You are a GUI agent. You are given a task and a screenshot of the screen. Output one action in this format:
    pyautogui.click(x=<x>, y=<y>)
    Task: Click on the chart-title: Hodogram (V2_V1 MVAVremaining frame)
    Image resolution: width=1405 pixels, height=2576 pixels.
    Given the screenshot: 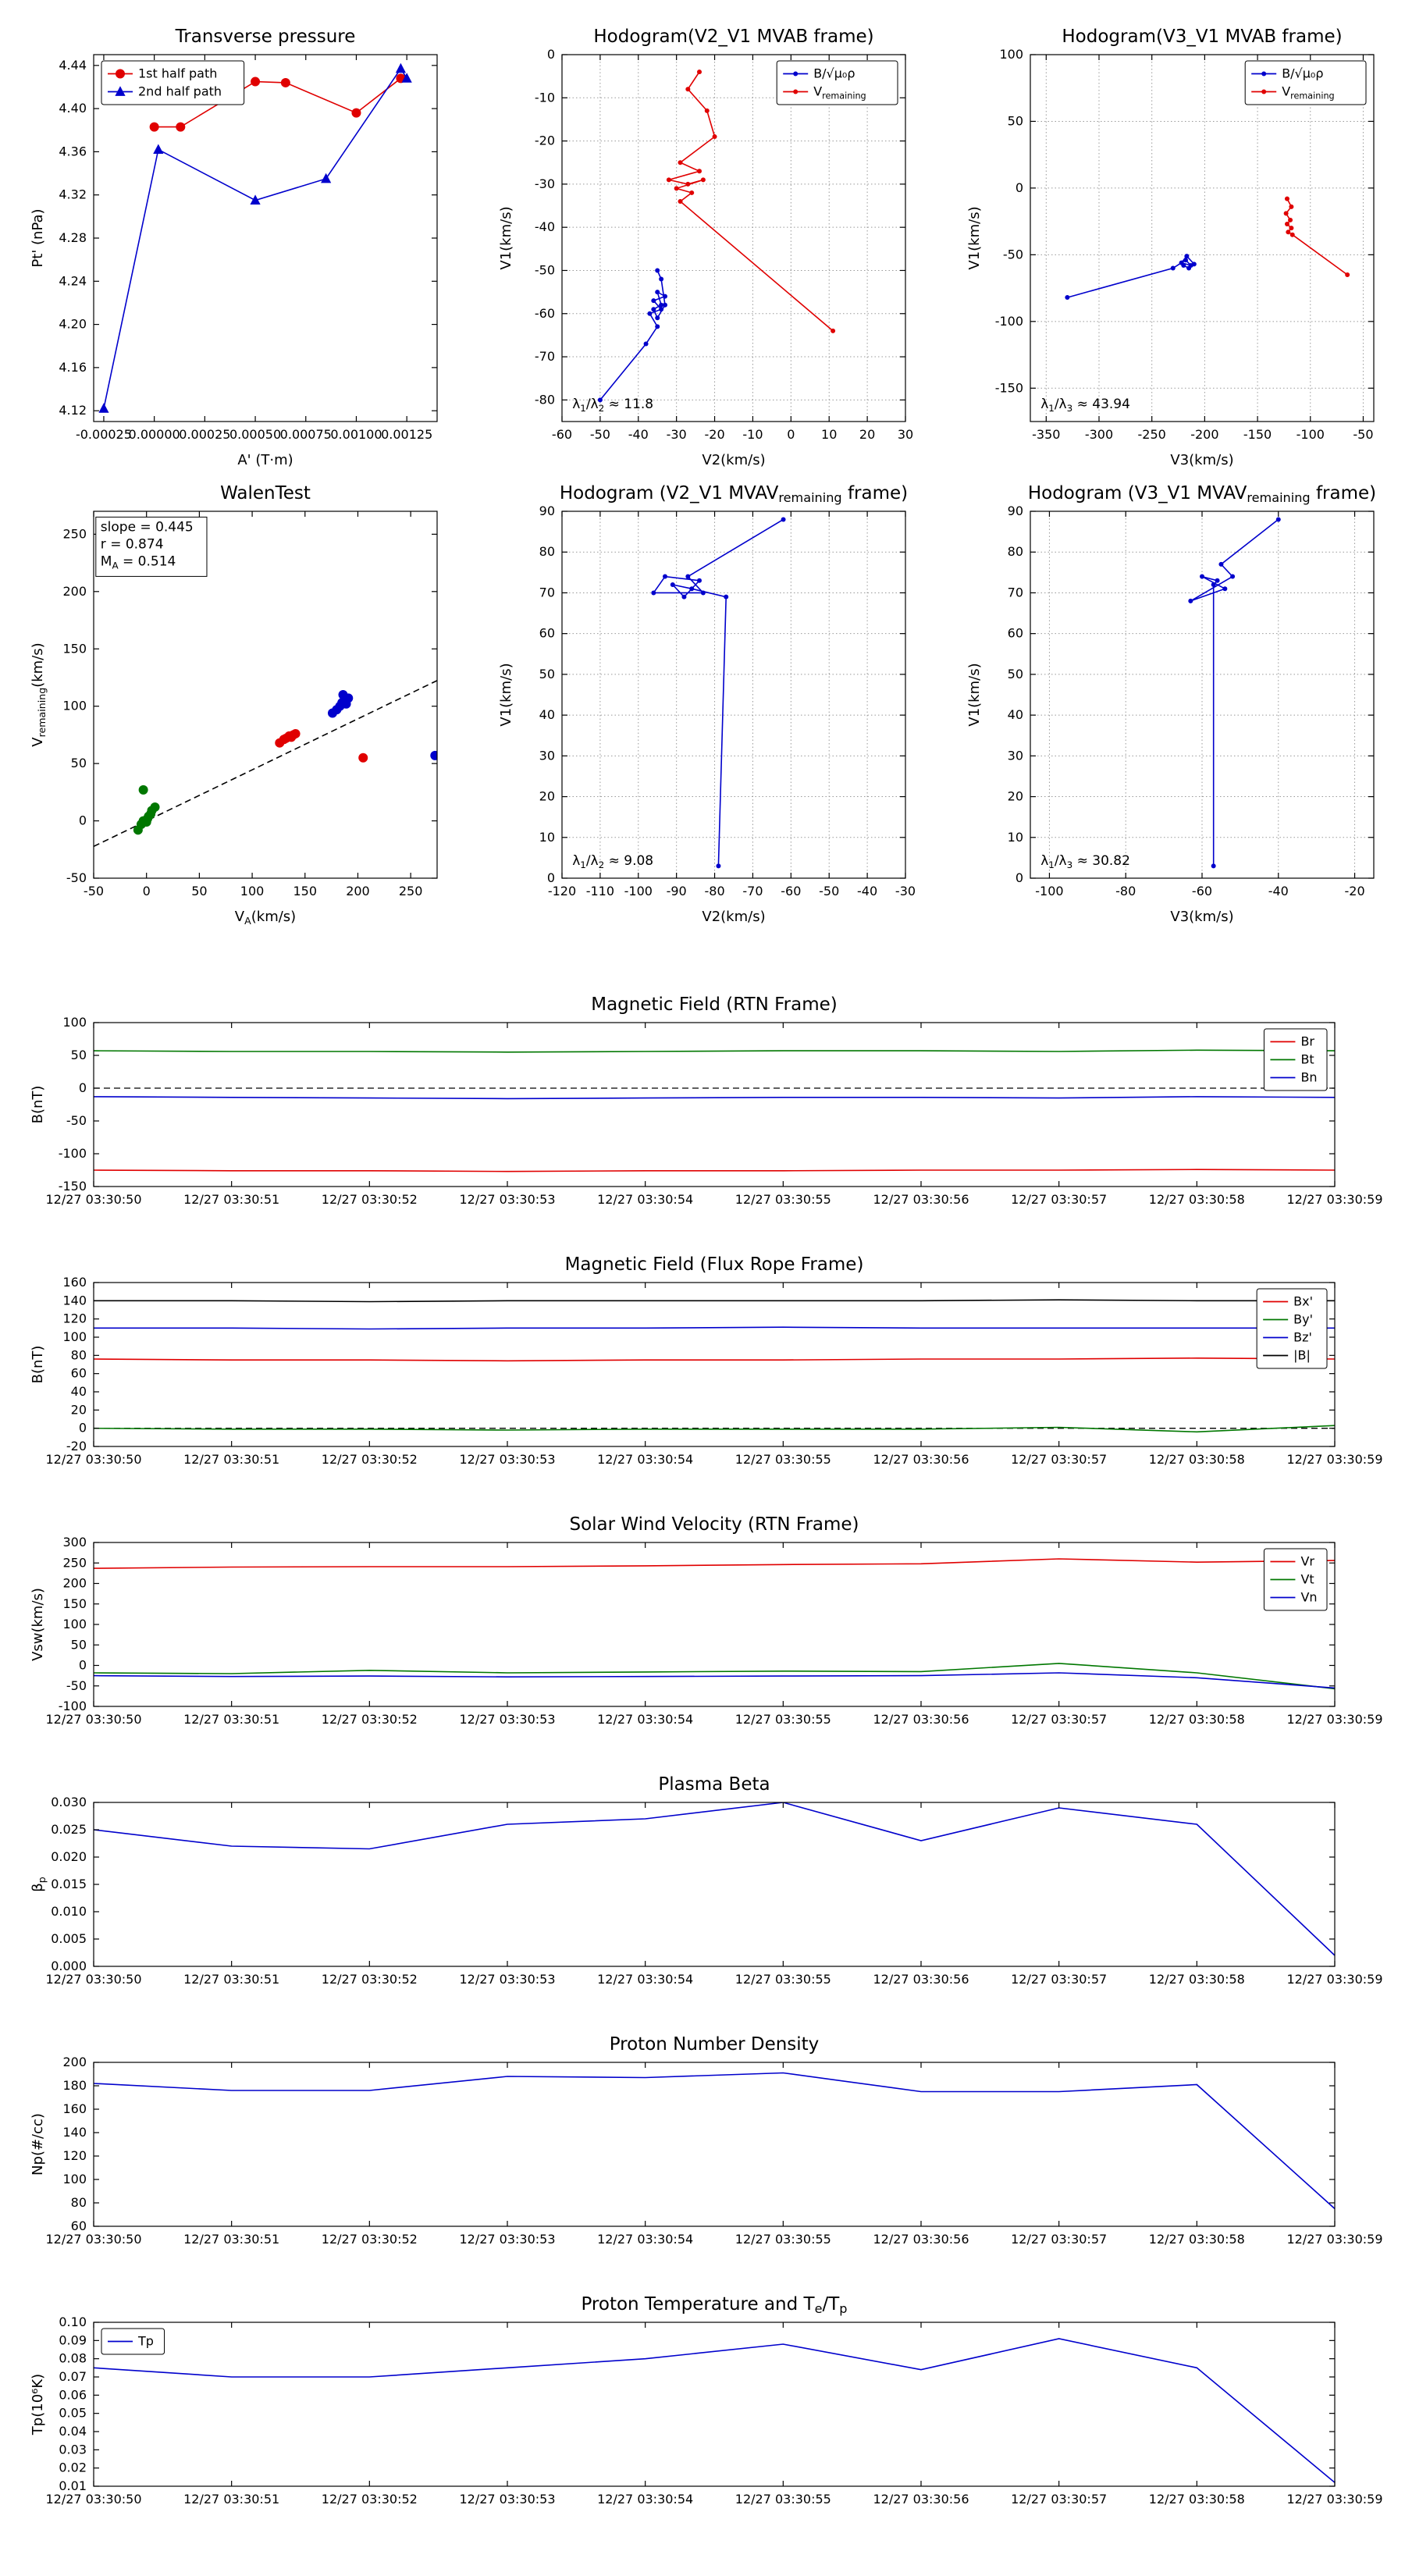 What is the action you would take?
    pyautogui.click(x=734, y=494)
    